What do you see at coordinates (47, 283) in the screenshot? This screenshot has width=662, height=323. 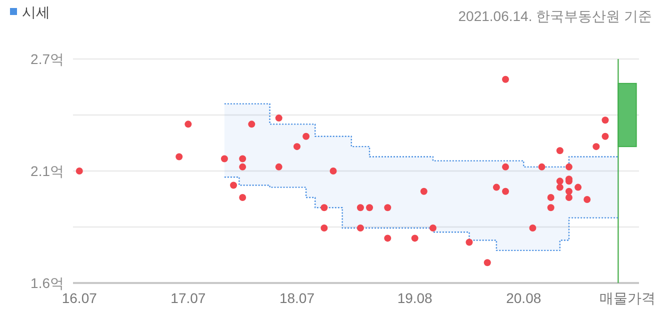 I see `y-tick-label: 1.6억` at bounding box center [47, 283].